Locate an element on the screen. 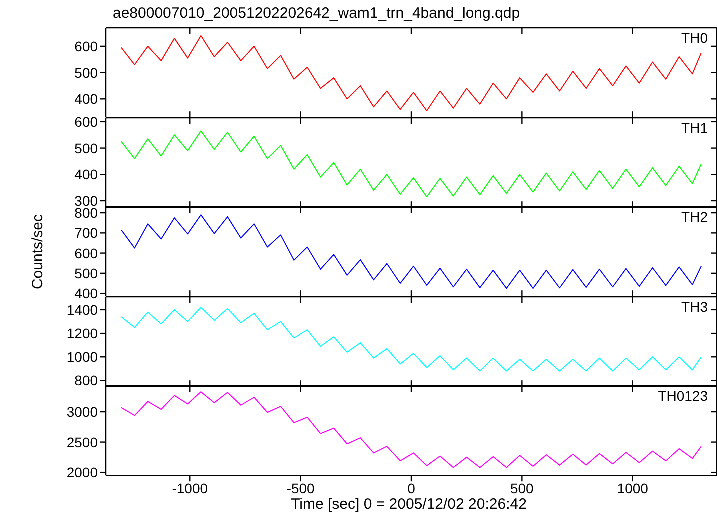 This screenshot has width=717, height=516. series-label: TH0 is located at coordinates (695, 38).